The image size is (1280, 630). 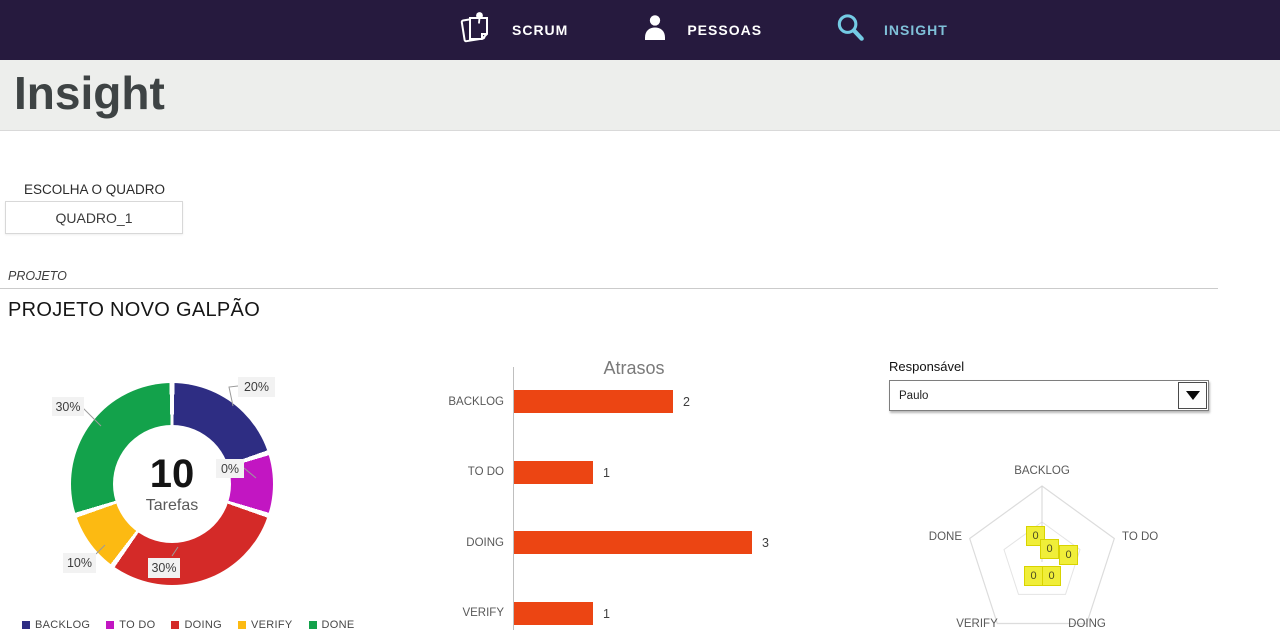 I want to click on nav-items: SCRUM PESSOAS INSIGHT, so click(x=703, y=30).